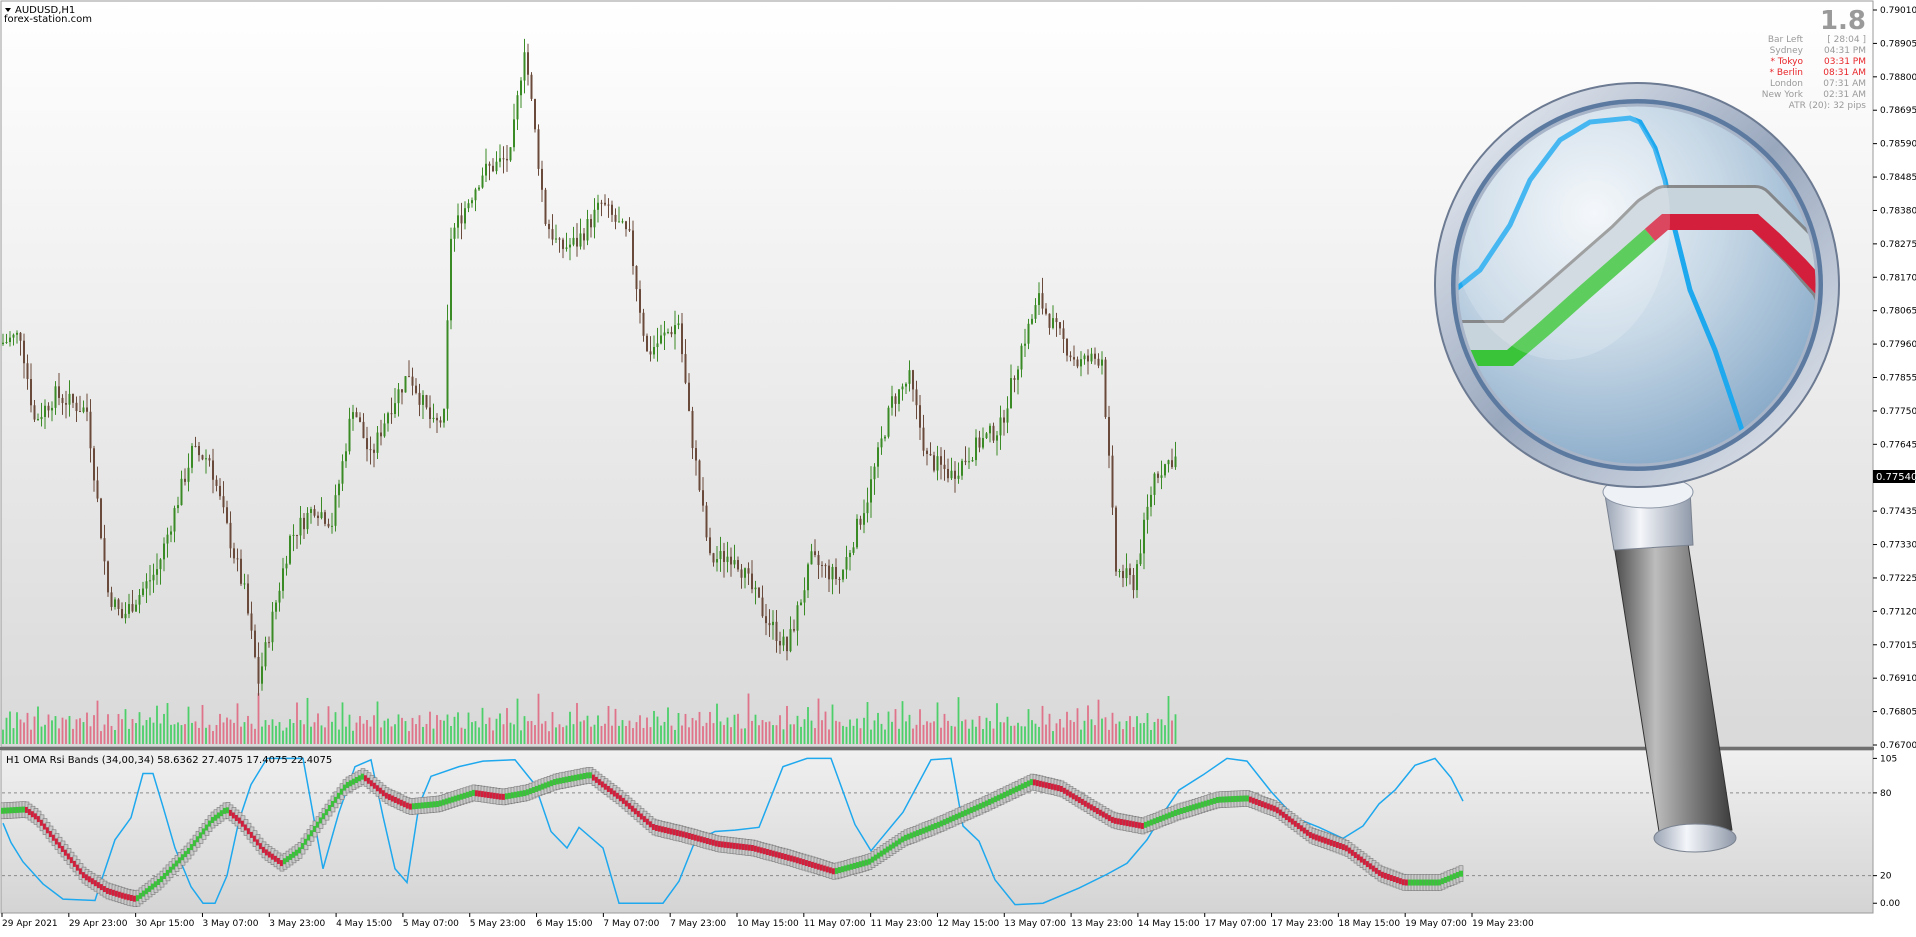  I want to click on time-tick-label: 12 May 15:00, so click(968, 924).